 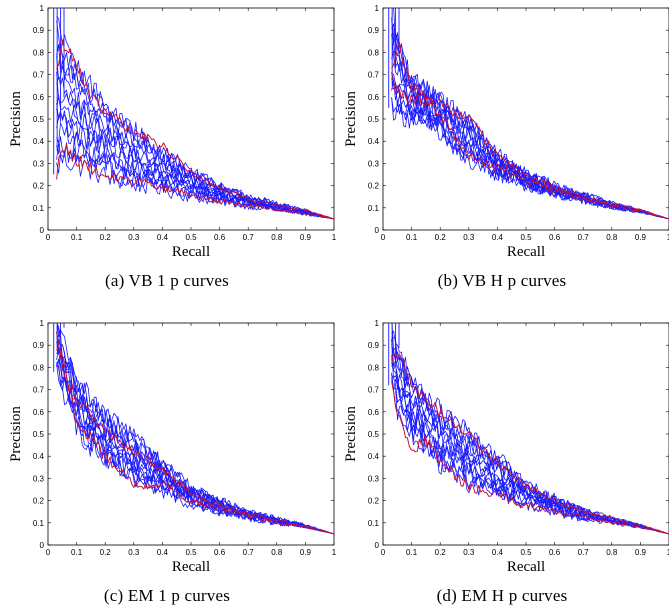 What do you see at coordinates (167, 280) in the screenshot?
I see `caption-a: (a) VB 1 p curves` at bounding box center [167, 280].